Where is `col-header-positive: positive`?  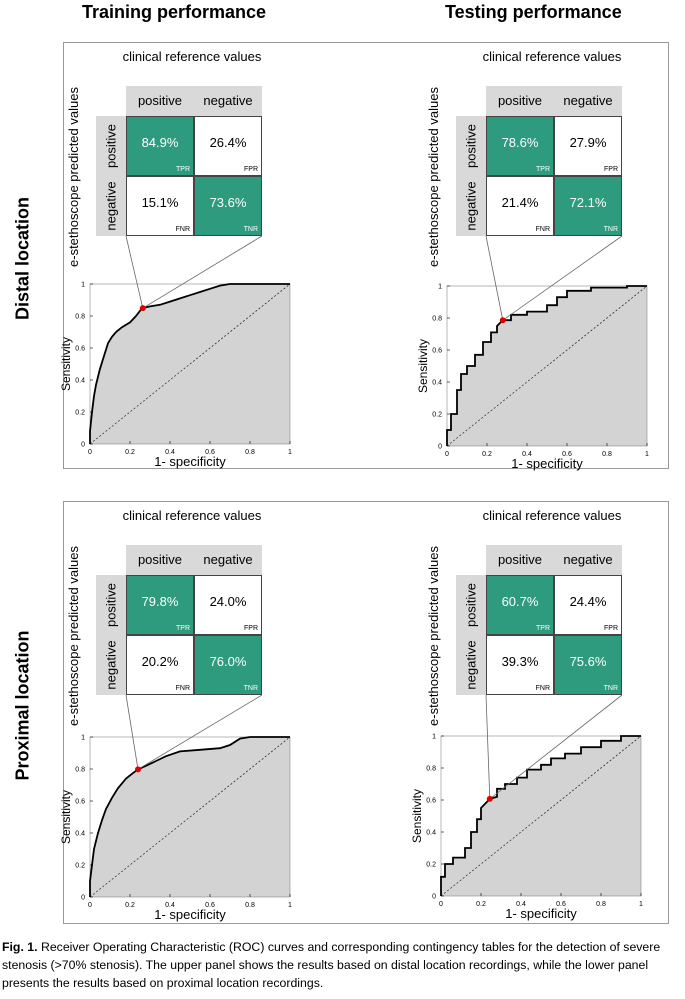 col-header-positive: positive is located at coordinates (160, 101).